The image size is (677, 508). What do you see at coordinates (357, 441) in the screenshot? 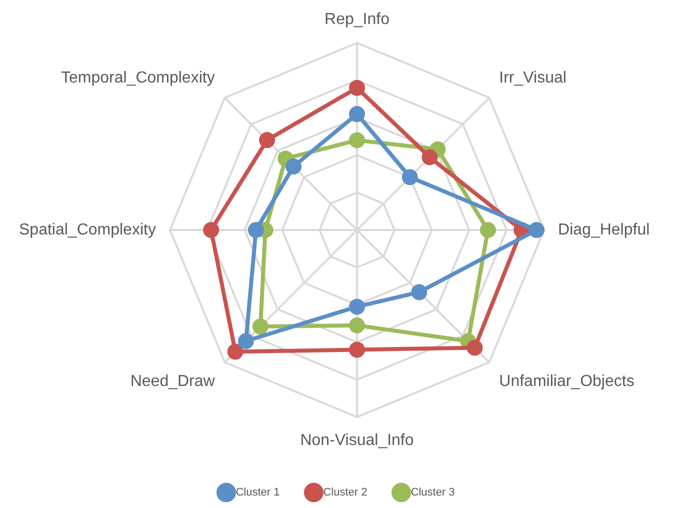
I see `spoke-label: Non-Visual_Info` at bounding box center [357, 441].